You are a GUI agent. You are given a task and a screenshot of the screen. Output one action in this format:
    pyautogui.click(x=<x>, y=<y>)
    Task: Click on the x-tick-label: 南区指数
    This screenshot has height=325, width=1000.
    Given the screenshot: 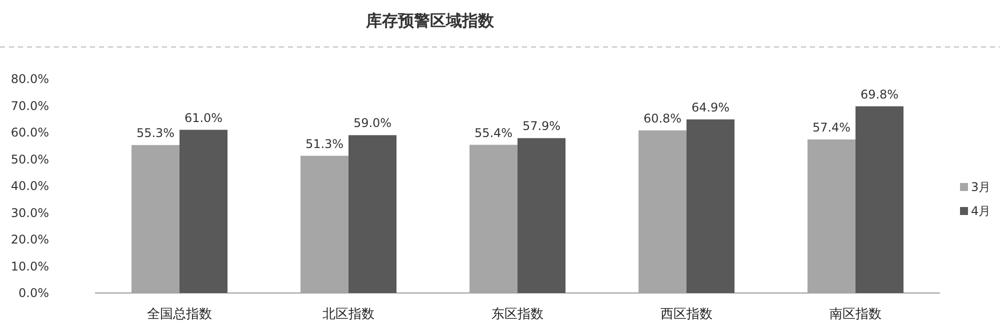 What is the action you would take?
    pyautogui.click(x=856, y=314)
    